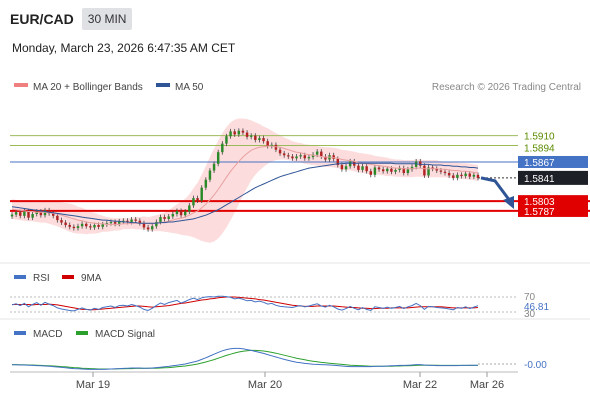 Image resolution: width=590 pixels, height=400 pixels. I want to click on rsi-value-label: 46.81, so click(536, 307).